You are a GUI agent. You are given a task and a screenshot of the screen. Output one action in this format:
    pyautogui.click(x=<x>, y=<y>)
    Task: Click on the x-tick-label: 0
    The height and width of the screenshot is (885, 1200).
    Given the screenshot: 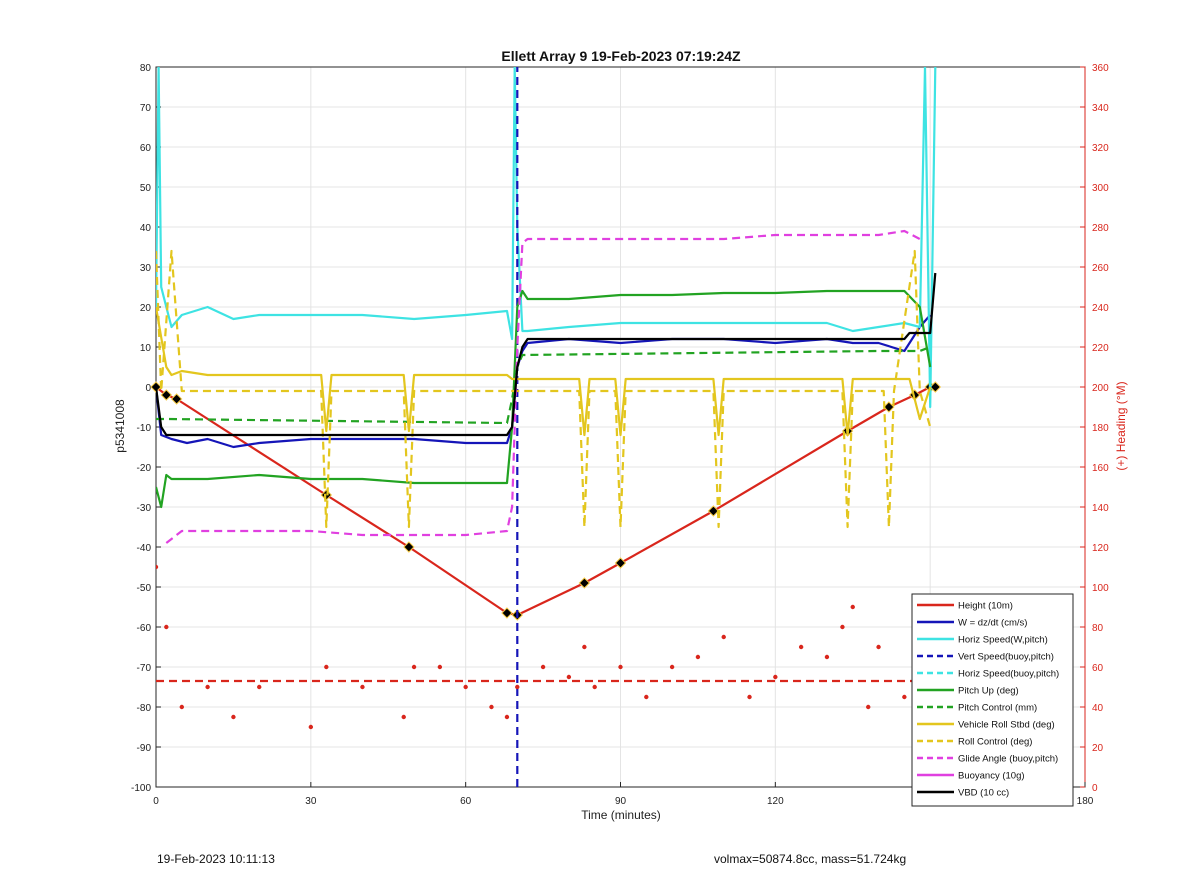 What is the action you would take?
    pyautogui.click(x=156, y=801)
    